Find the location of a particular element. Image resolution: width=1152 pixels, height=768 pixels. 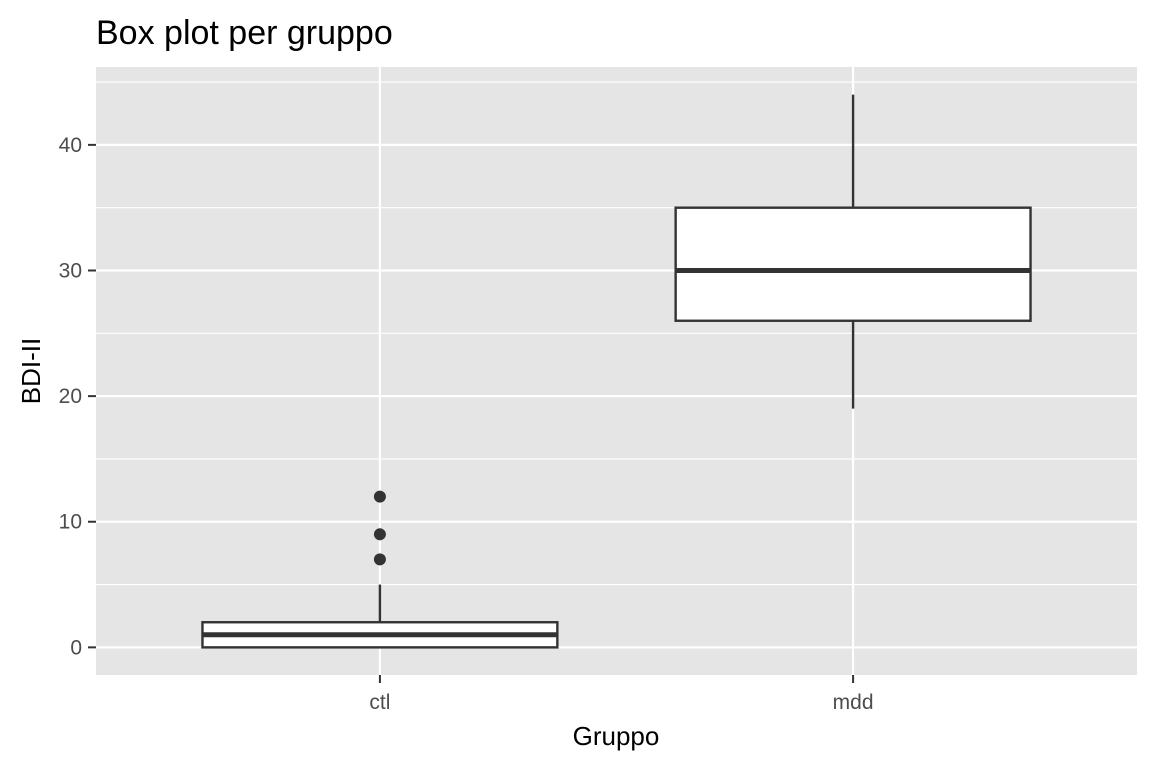

x-tick-label: mdd is located at coordinates (853, 702).